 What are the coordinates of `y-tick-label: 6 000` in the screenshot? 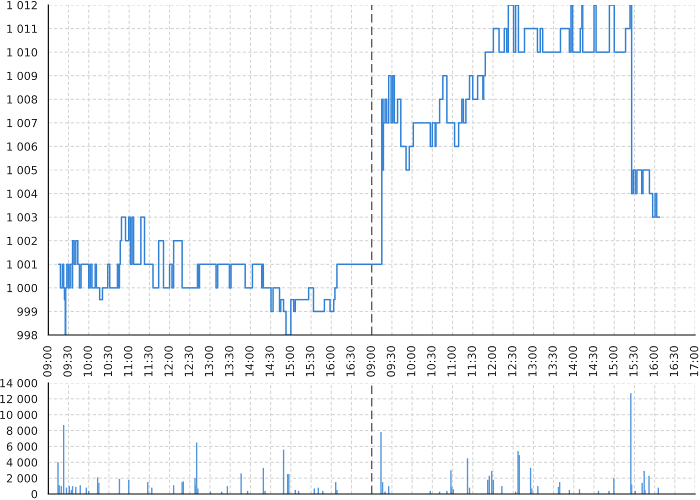 It's located at (22, 446).